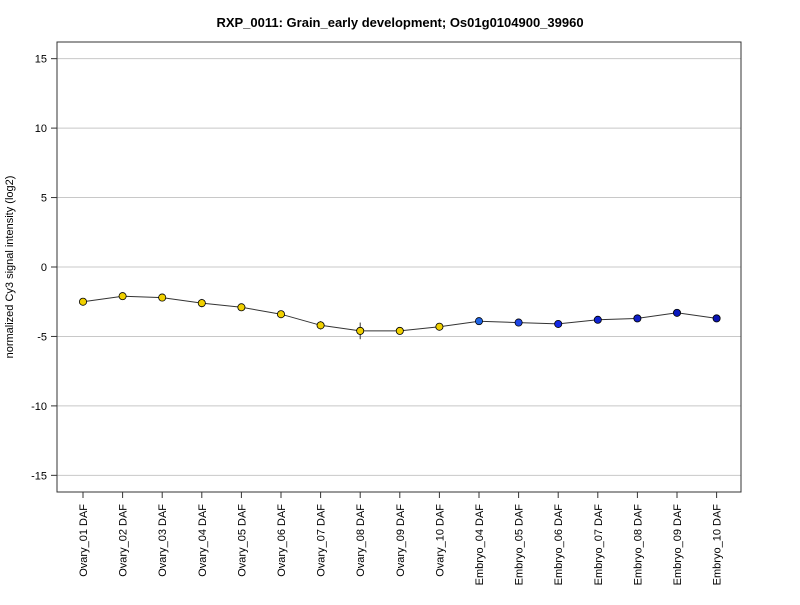 This screenshot has width=800, height=605. What do you see at coordinates (84, 540) in the screenshot?
I see `x-tick-label: Ovary_01 DAF` at bounding box center [84, 540].